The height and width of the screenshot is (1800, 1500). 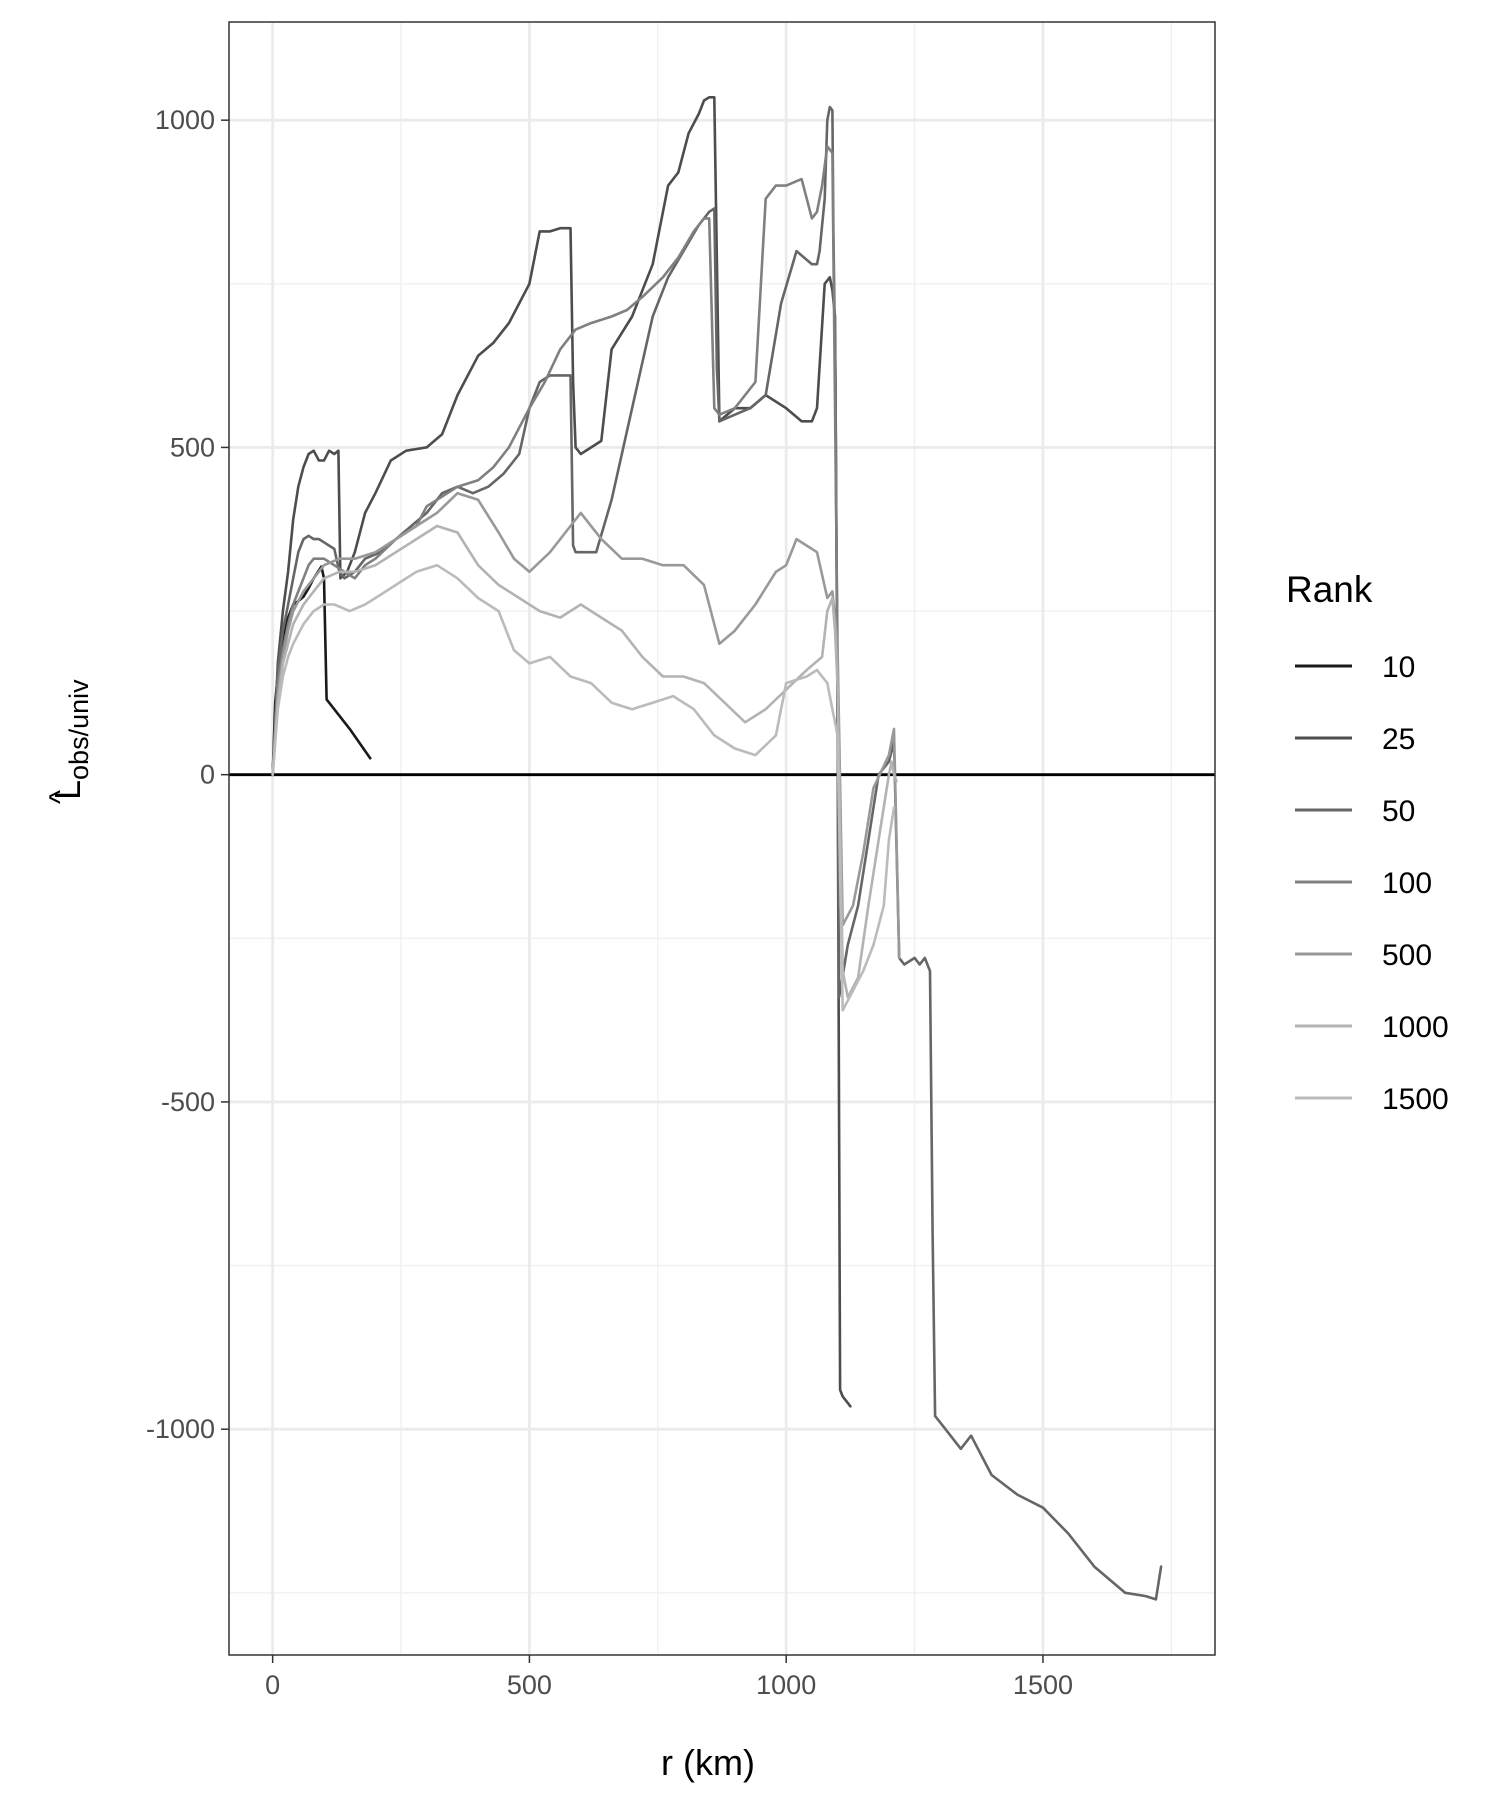 I want to click on x-tick-label: 1000, so click(x=786, y=1685).